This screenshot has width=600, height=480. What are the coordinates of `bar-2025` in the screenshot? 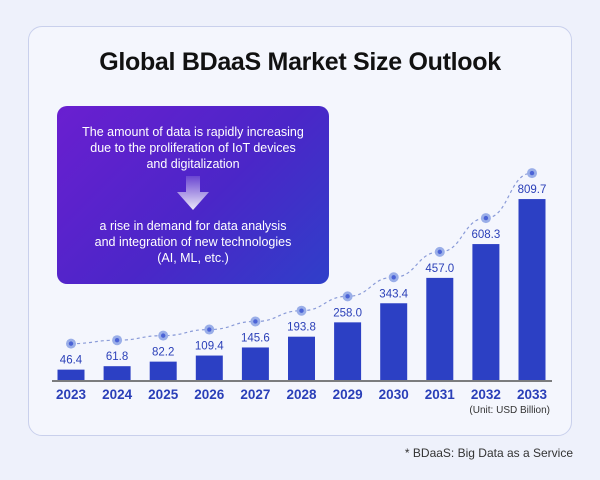 It's located at (163, 370).